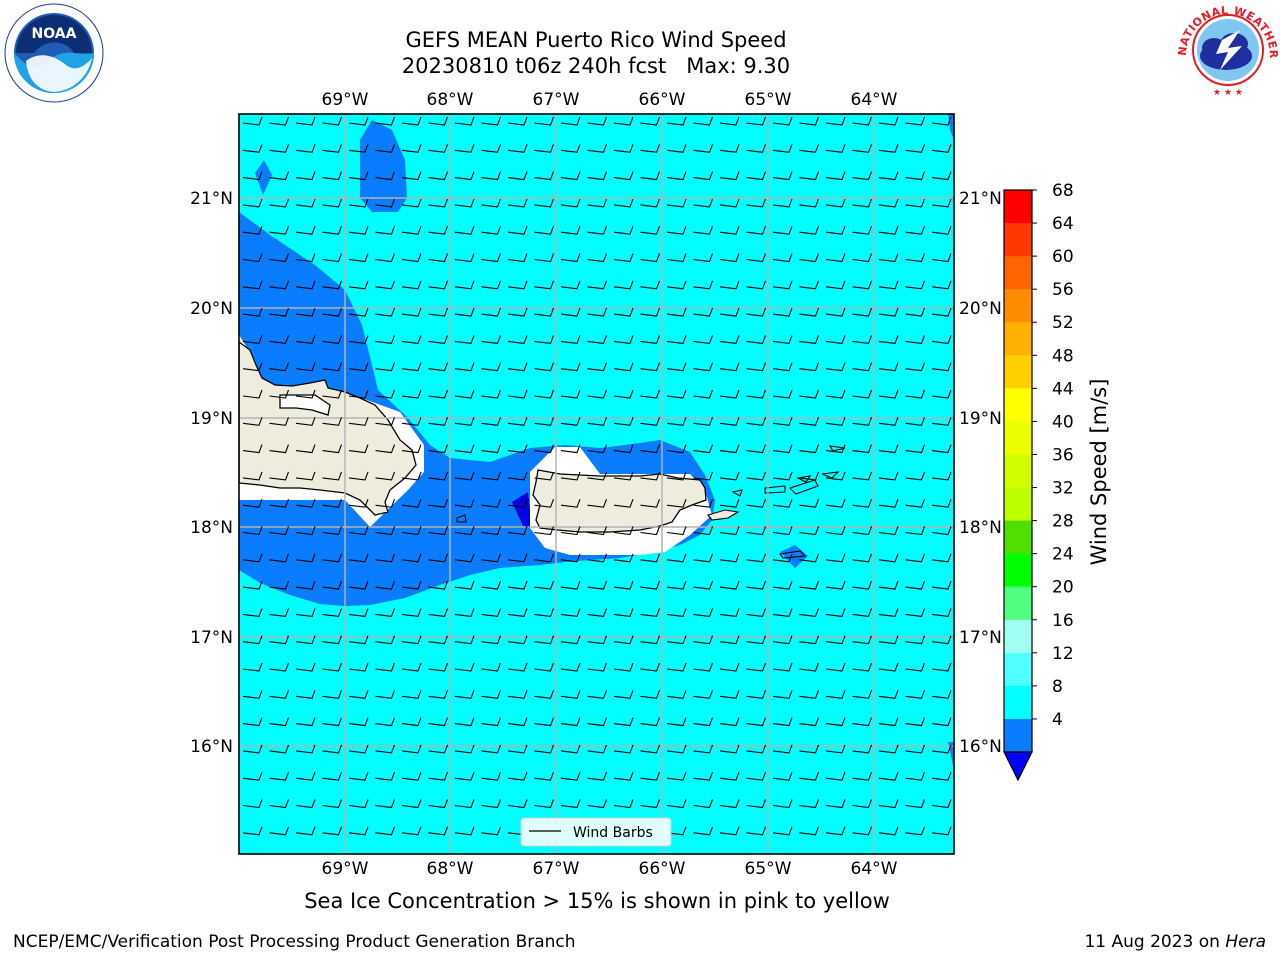  Describe the element at coordinates (1099, 472) in the screenshot. I see `colorbar-label: Wind Speed [m/s]` at that location.